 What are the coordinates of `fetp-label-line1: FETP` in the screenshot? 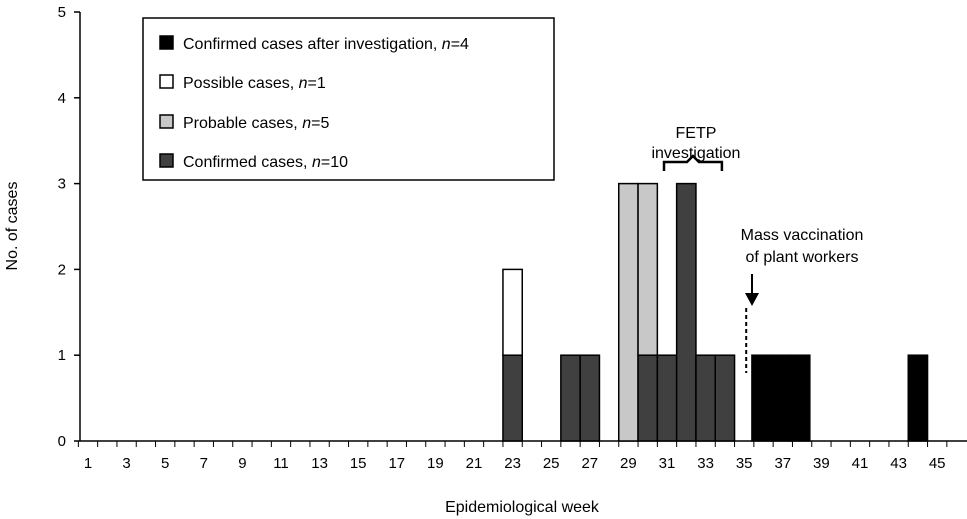 It's located at (696, 133).